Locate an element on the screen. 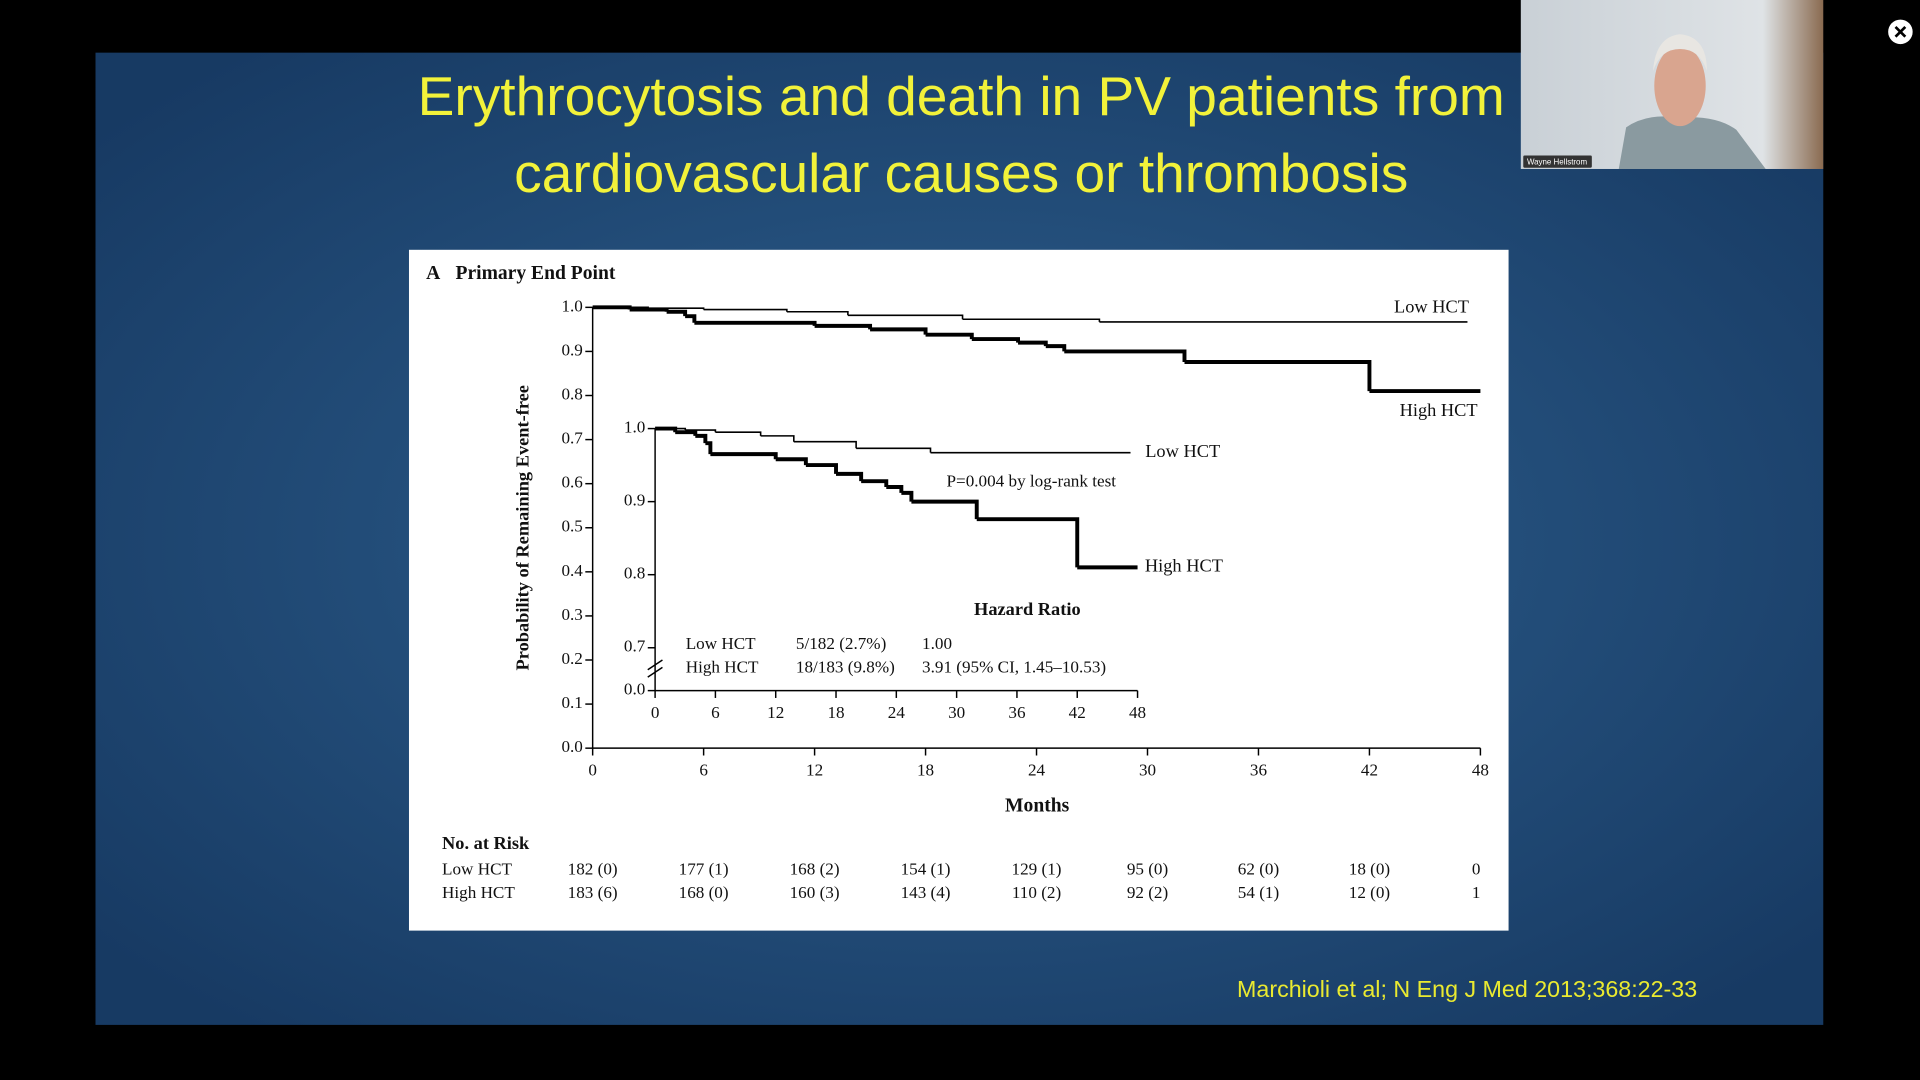 This screenshot has height=1080, width=1920. y-tick-label: 0.5 is located at coordinates (571, 526).